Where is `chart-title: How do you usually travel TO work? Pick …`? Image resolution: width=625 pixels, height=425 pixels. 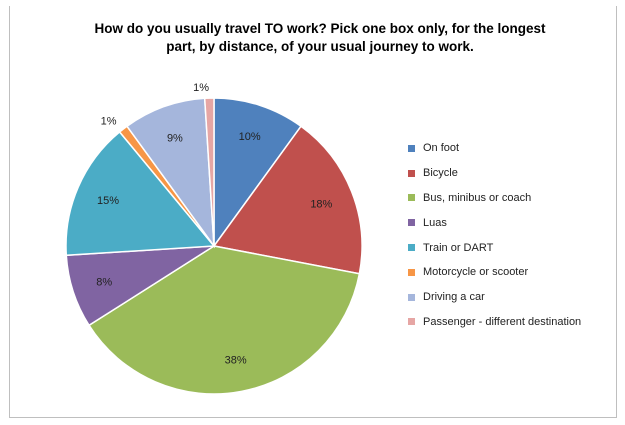 chart-title: How do you usually travel TO work? Pick … is located at coordinates (320, 38).